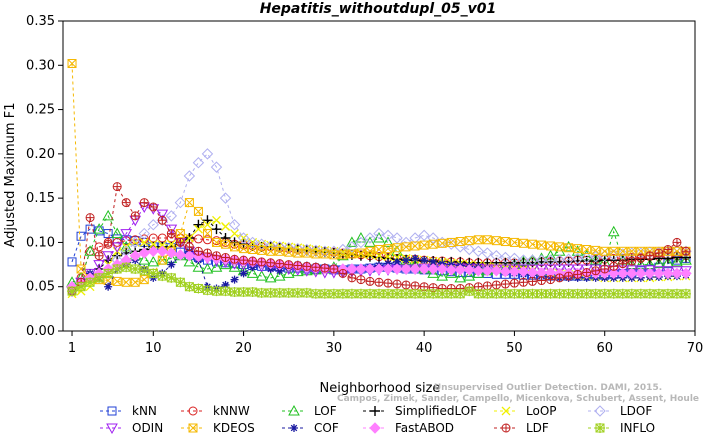 The width and height of the screenshot is (703, 434). What do you see at coordinates (131, 427) in the screenshot?
I see `legend-item-ODIN: ODIN` at bounding box center [131, 427].